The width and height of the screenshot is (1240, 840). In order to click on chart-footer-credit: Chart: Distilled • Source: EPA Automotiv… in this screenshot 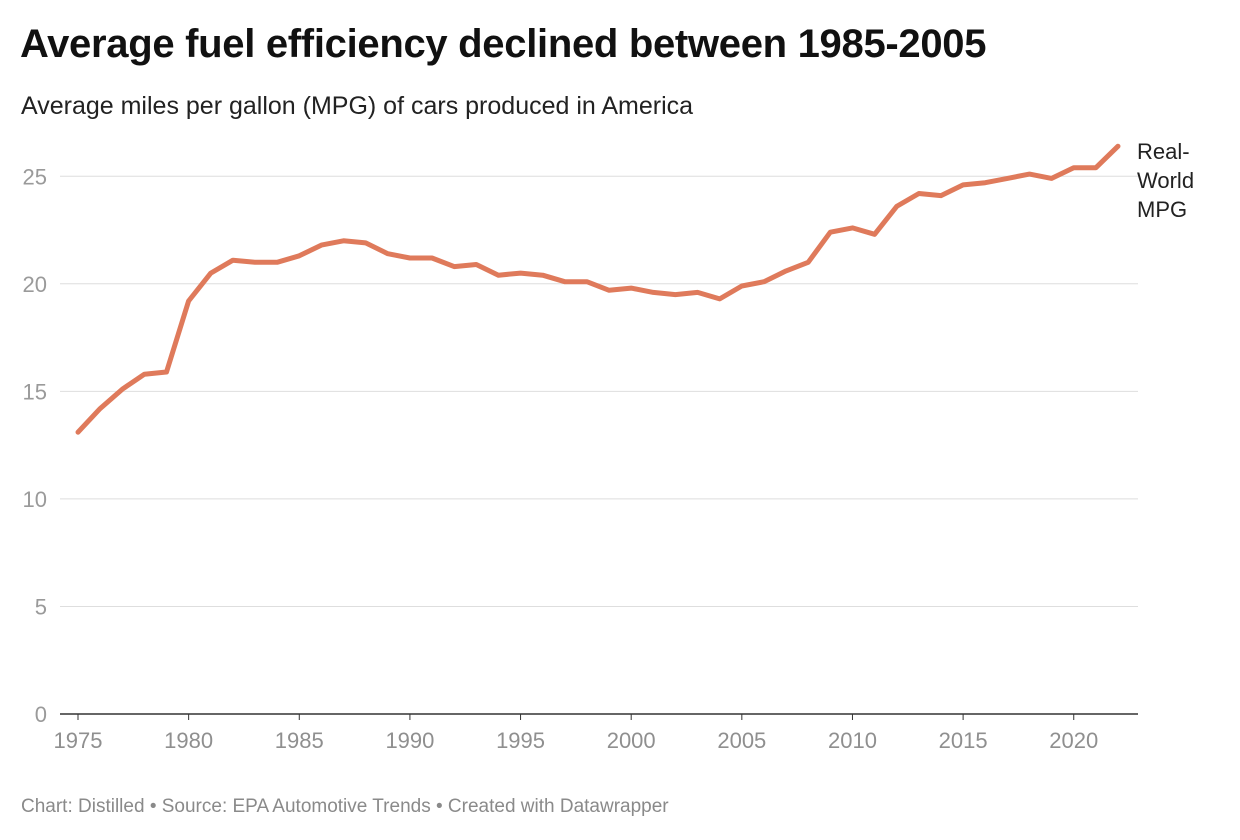, I will do `click(345, 806)`.